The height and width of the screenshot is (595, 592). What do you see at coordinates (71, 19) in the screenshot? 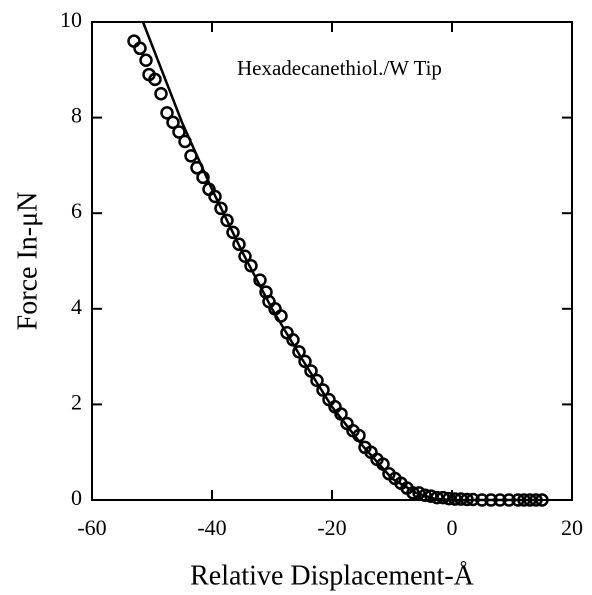
I see `y-tick-label: 10` at bounding box center [71, 19].